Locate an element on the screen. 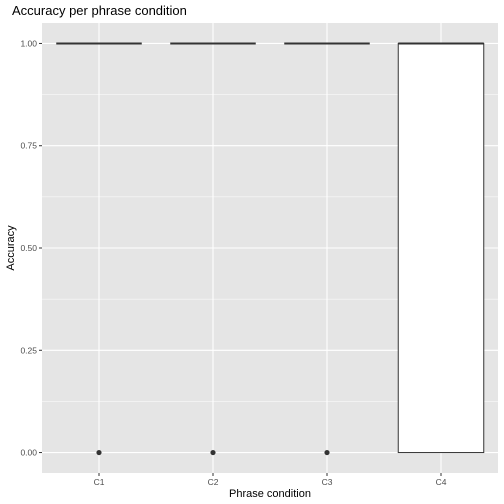 This screenshot has height=504, width=504. box-body is located at coordinates (441, 247).